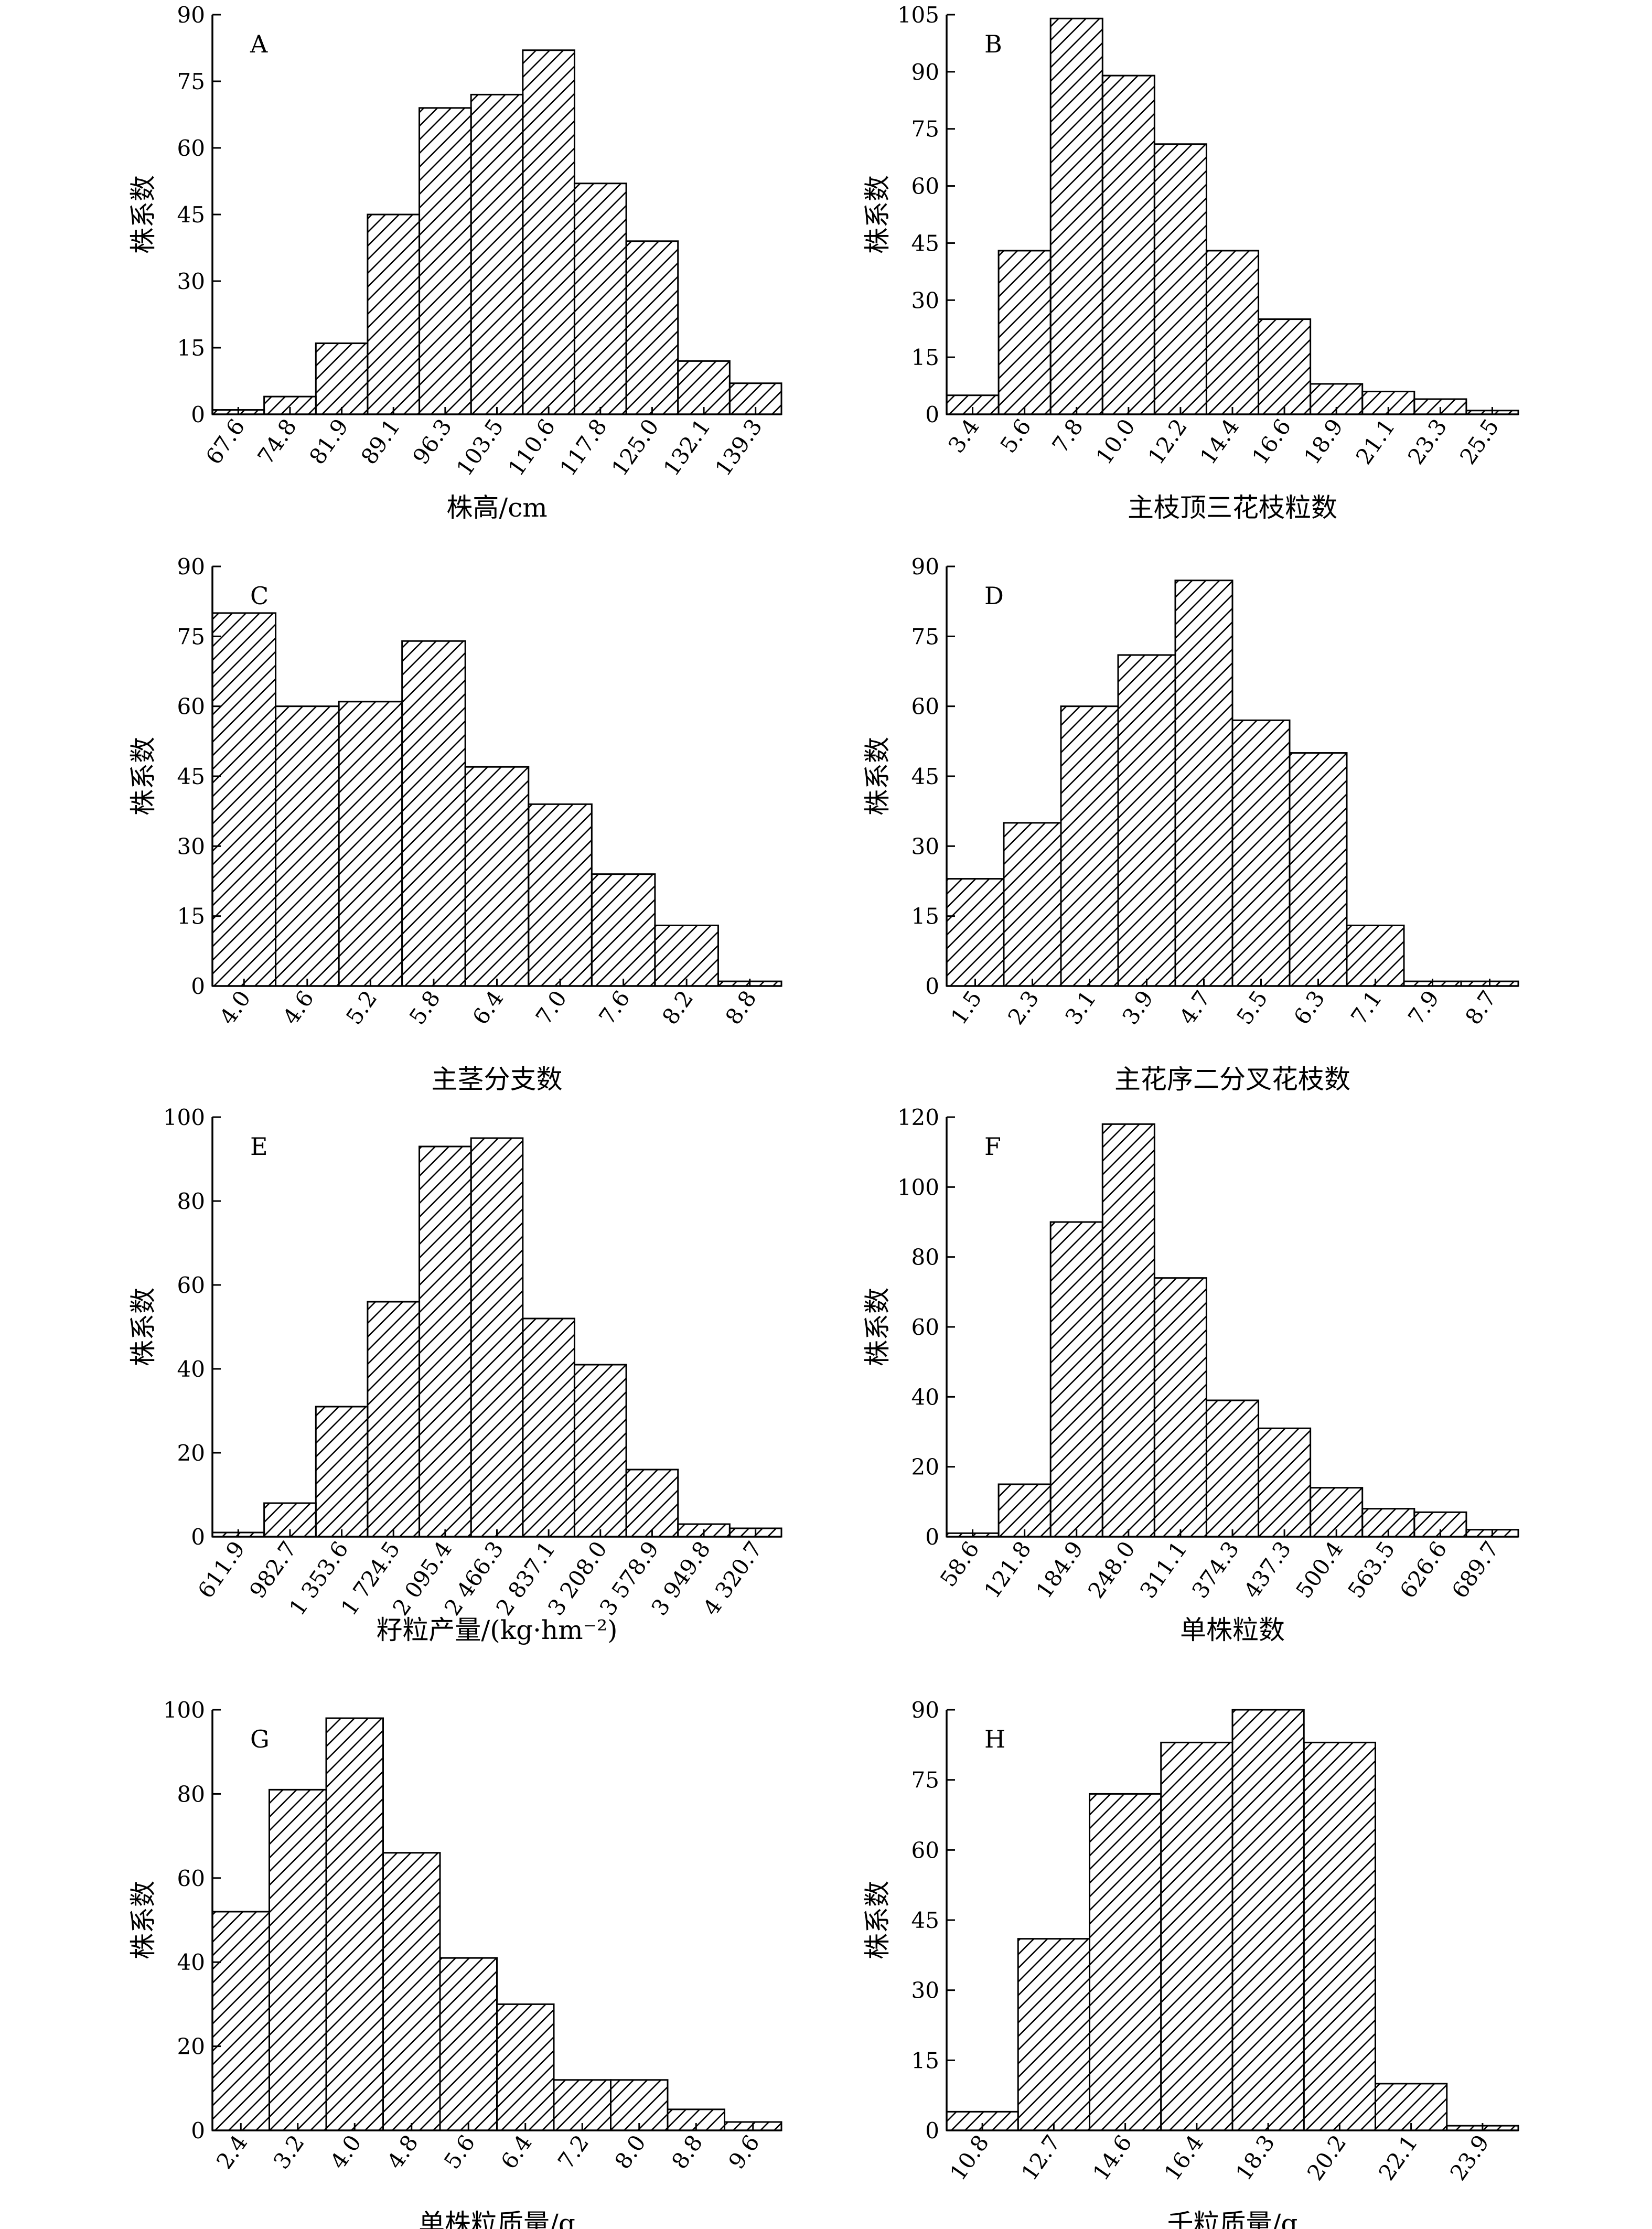 The width and height of the screenshot is (1652, 2229). I want to click on x-tick-label: 3.2, so click(288, 2152).